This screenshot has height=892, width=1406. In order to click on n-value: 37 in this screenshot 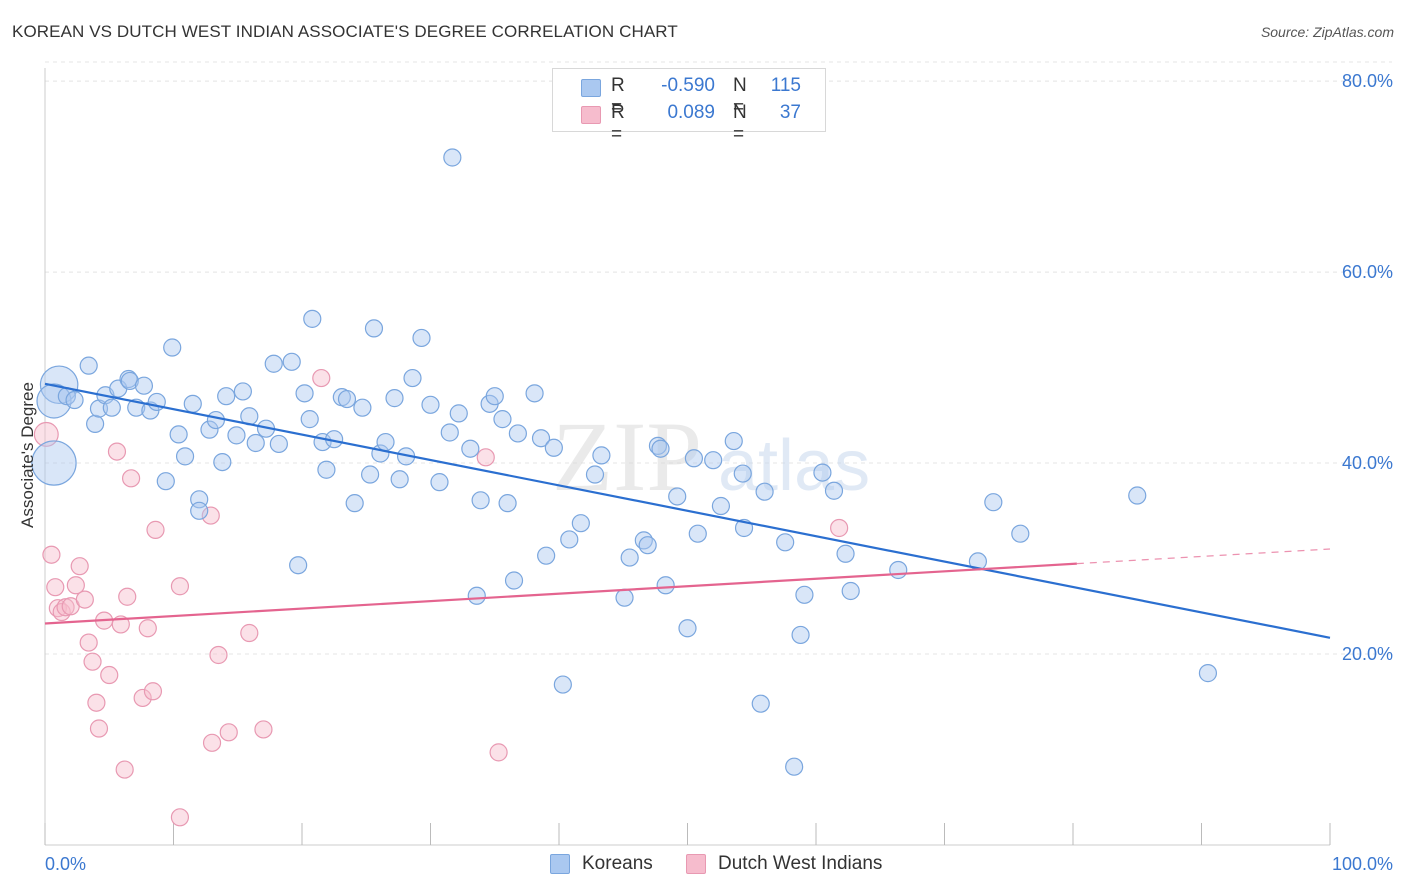, I will do `click(790, 112)`.